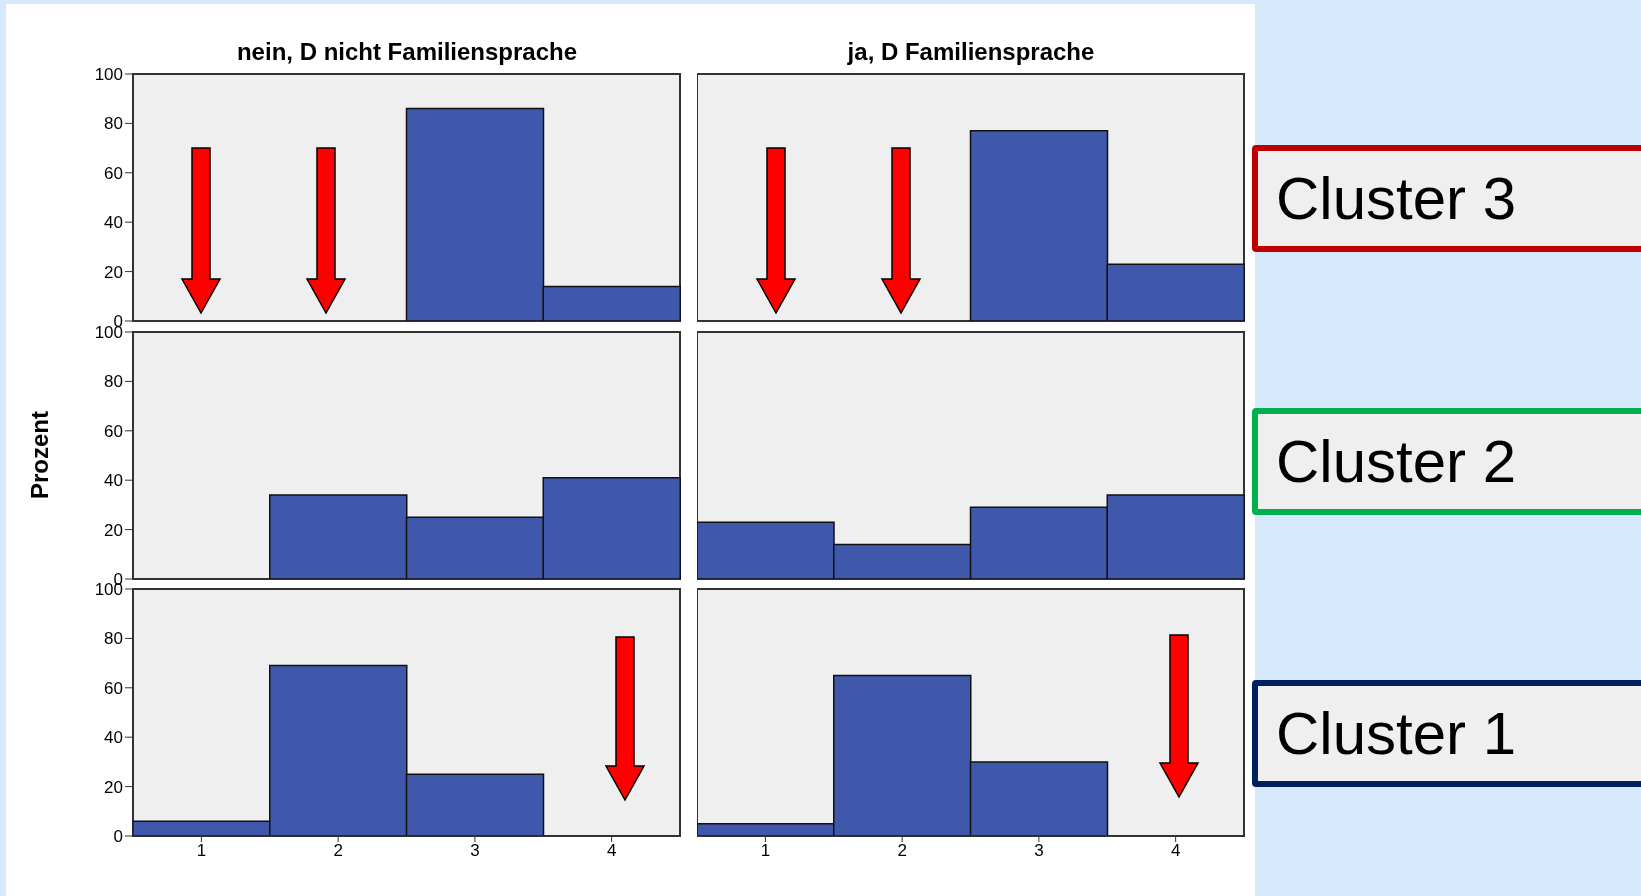 The height and width of the screenshot is (896, 1641). Describe the element at coordinates (407, 52) in the screenshot. I see `chart-title: nein, D nicht Familiensprache` at that location.